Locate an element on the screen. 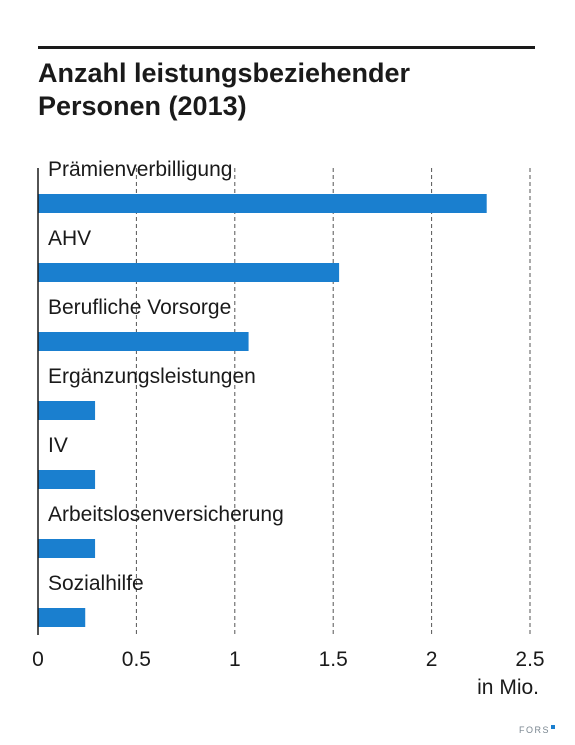 This screenshot has height=745, width=575. category-label: AHV is located at coordinates (69, 238).